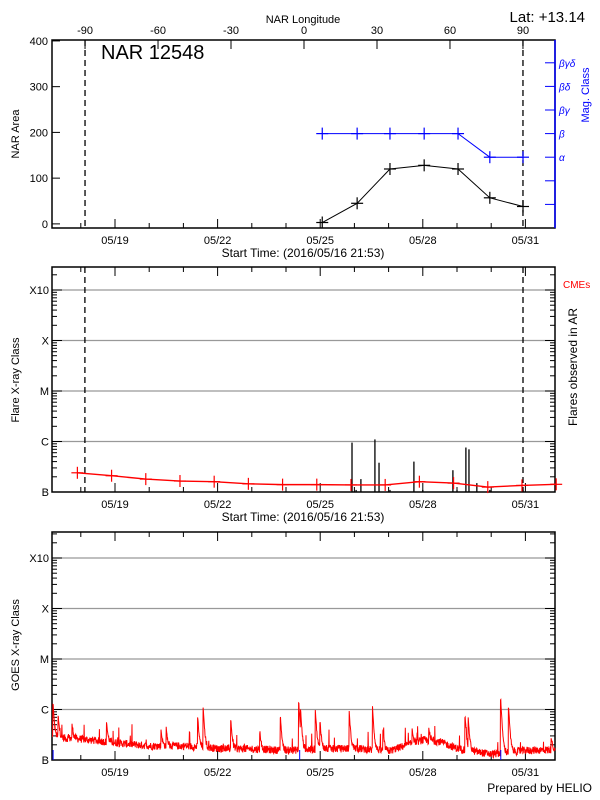  What do you see at coordinates (573, 367) in the screenshot?
I see `right-axis-title: Flares observed in AR` at bounding box center [573, 367].